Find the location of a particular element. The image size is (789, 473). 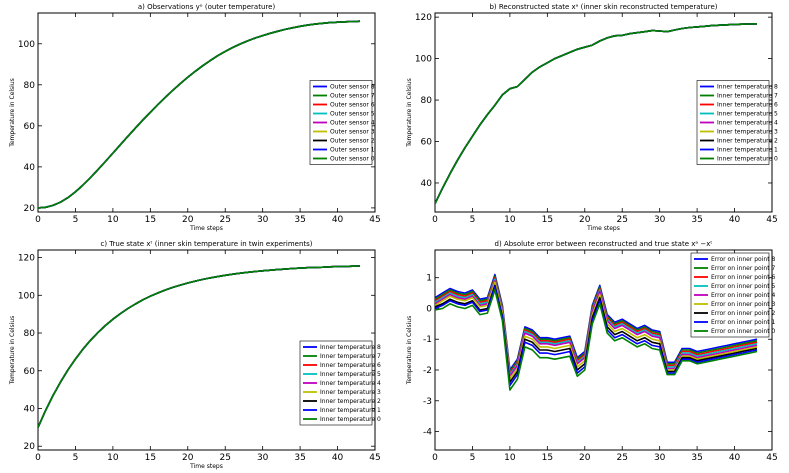

legend-entry: Outer sensor 6 is located at coordinates (352, 105).